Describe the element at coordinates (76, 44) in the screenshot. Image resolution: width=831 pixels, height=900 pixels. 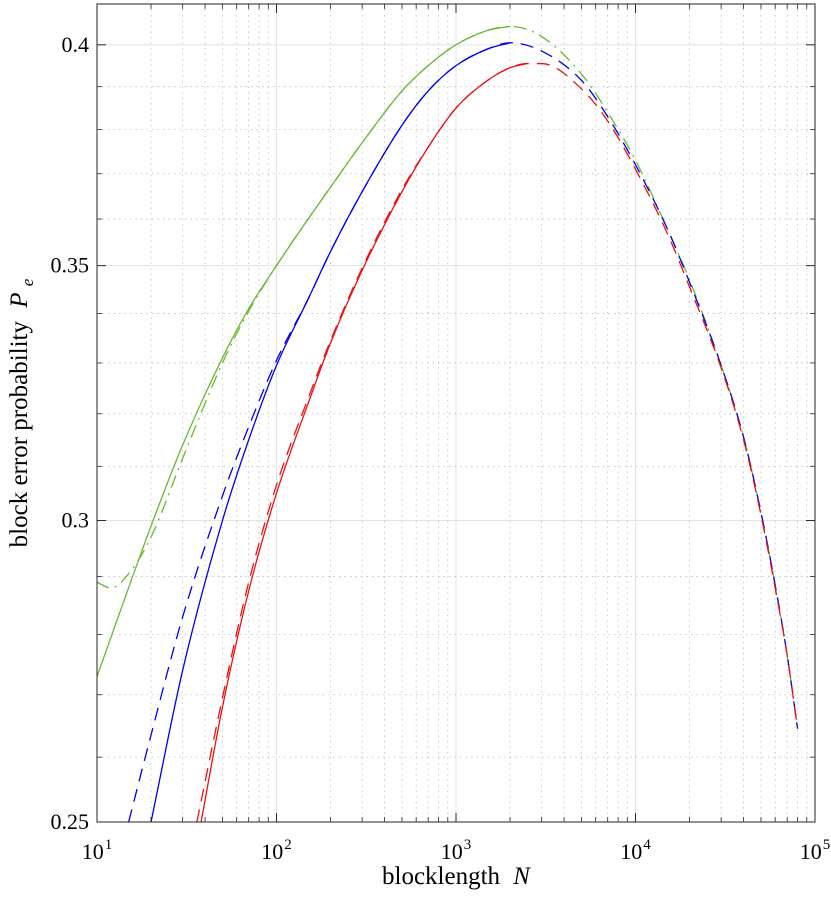
I see `y-tick-label: 0.4` at that location.